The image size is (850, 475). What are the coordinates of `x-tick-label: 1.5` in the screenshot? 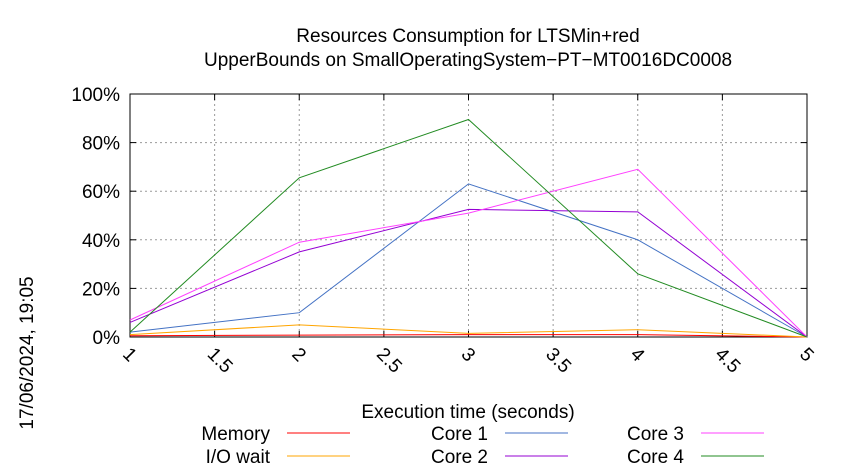 It's located at (220, 361).